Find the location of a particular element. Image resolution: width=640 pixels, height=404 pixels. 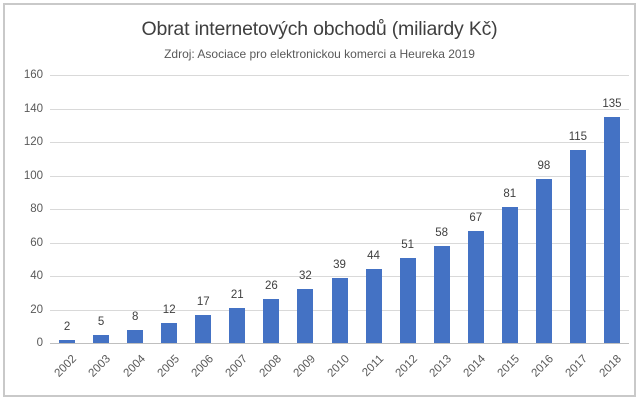

bar-2009 is located at coordinates (305, 316).